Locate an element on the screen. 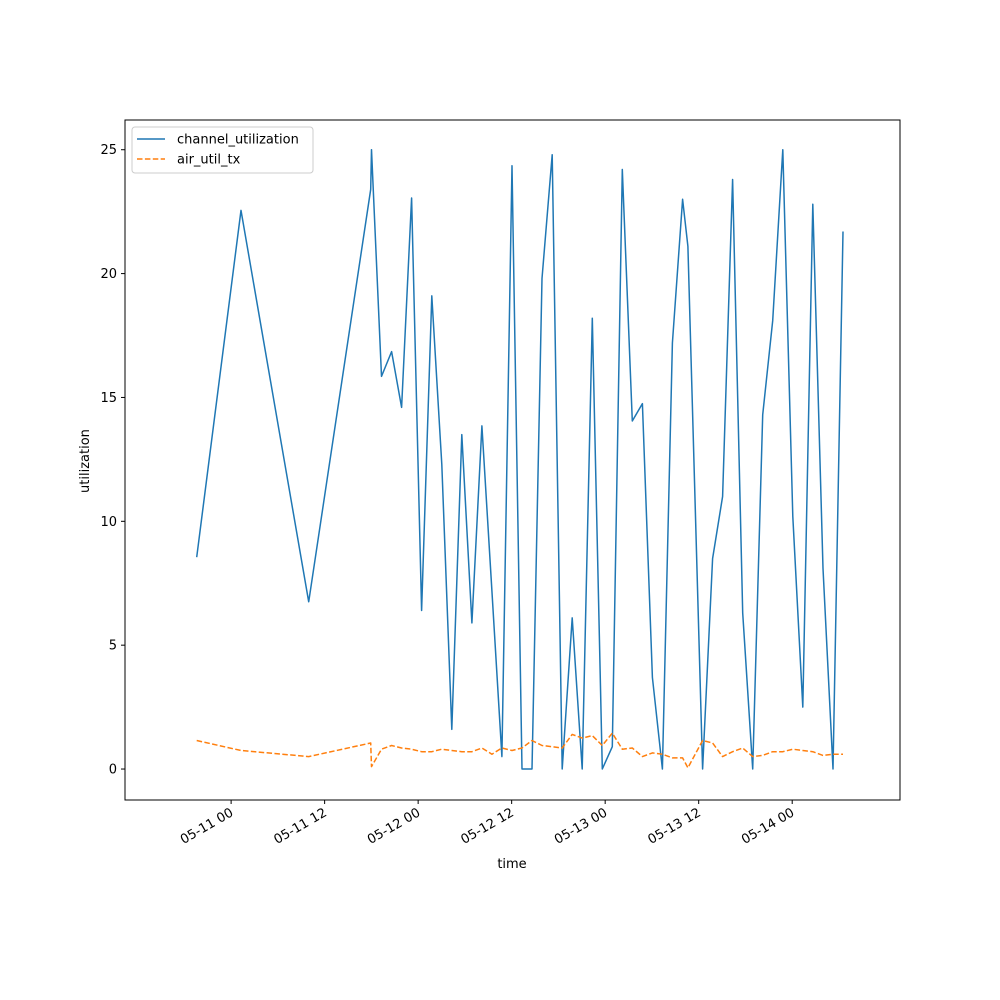 The height and width of the screenshot is (1000, 1000). legend-box is located at coordinates (222, 150).